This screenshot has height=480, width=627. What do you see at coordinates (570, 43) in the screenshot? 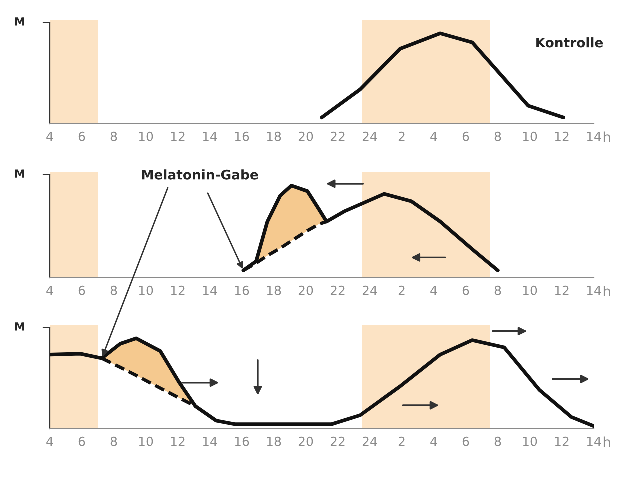
I see `annotation: Kontrolle` at bounding box center [570, 43].